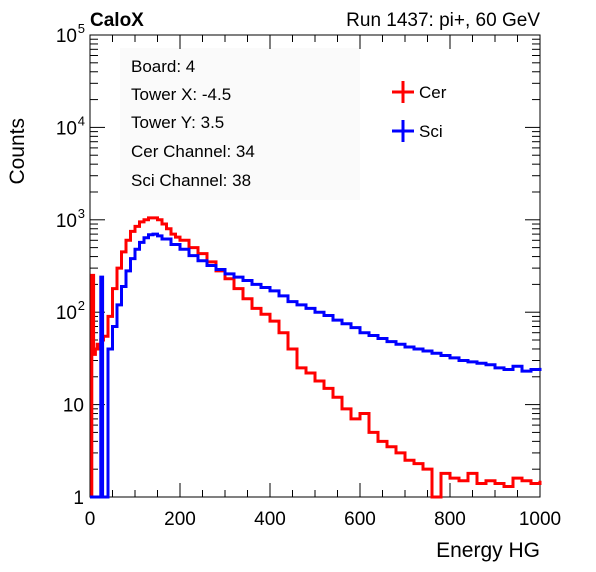  What do you see at coordinates (180, 519) in the screenshot?
I see `x-tick-label: 200` at bounding box center [180, 519].